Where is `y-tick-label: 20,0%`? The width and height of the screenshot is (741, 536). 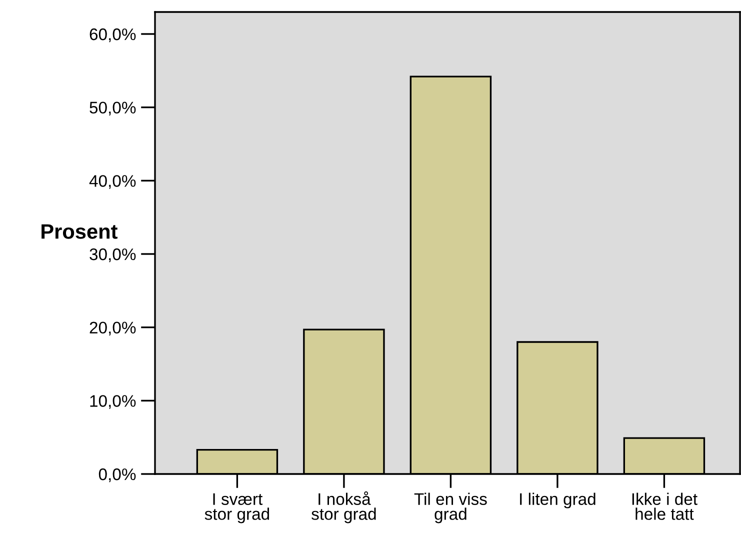 y-tick-label: 20,0% is located at coordinates (113, 329).